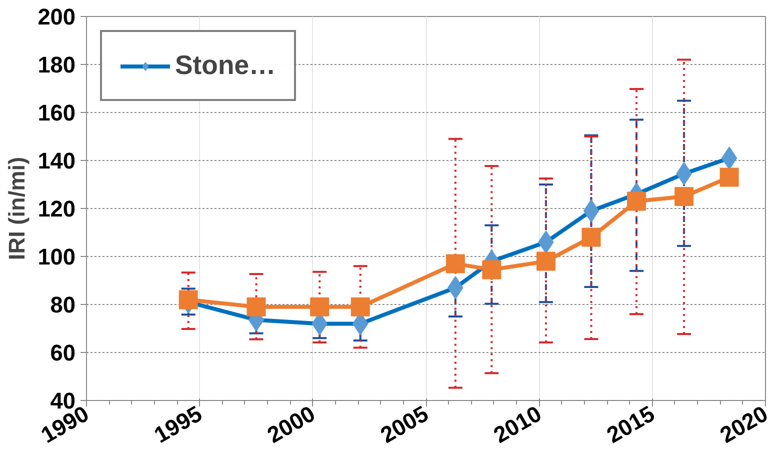 The width and height of the screenshot is (779, 453). Describe the element at coordinates (57, 257) in the screenshot. I see `y-tick-label: 100` at that location.